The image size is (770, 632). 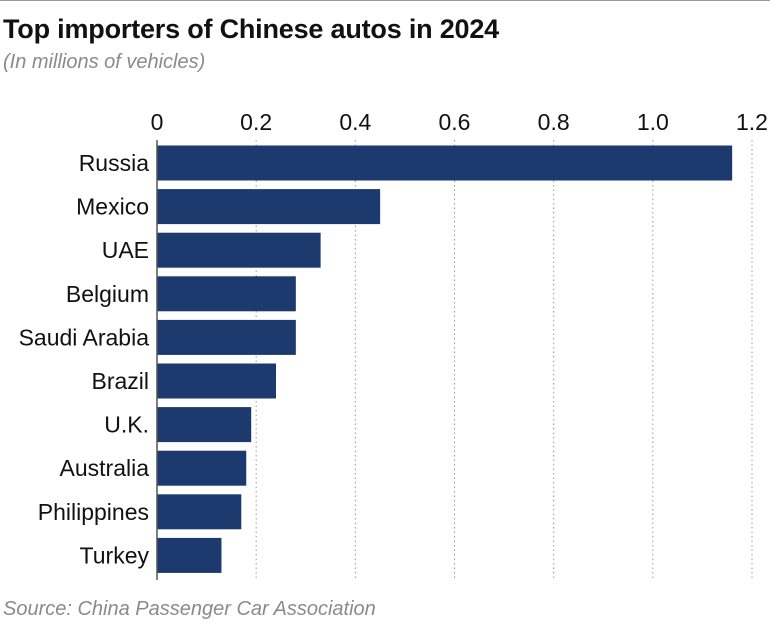 I want to click on category-label: Saudi Arabia, so click(x=84, y=337).